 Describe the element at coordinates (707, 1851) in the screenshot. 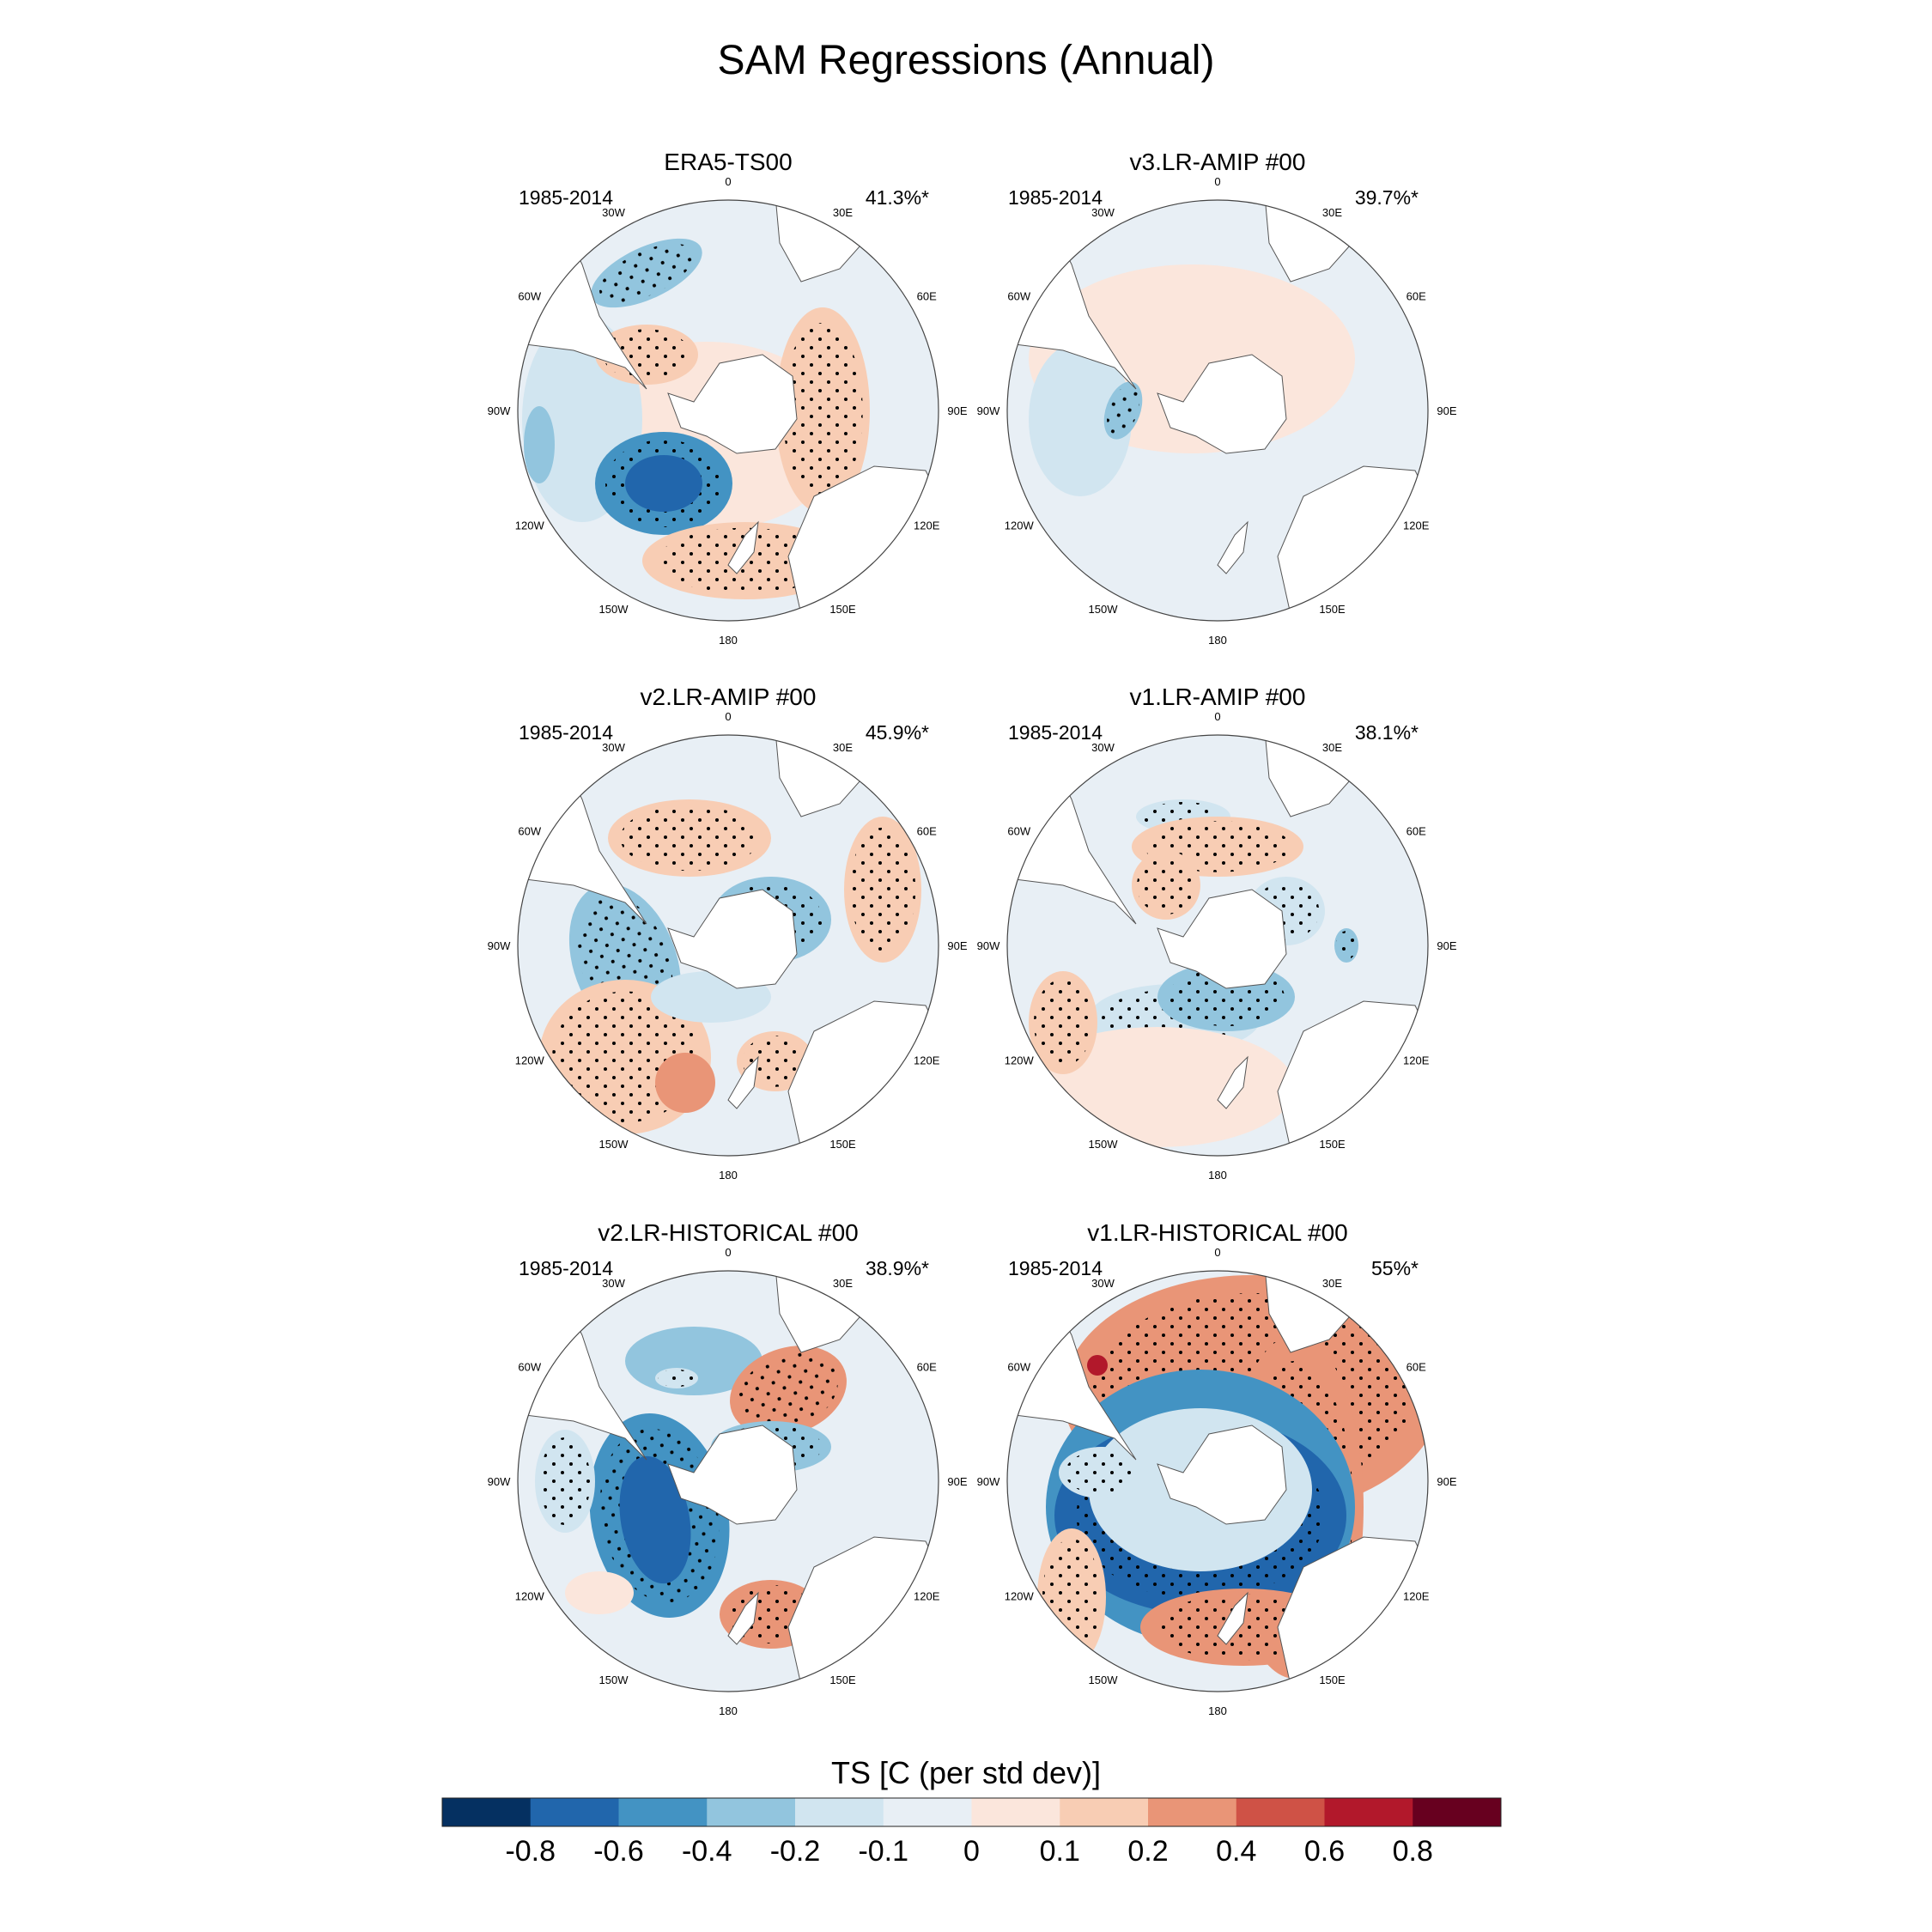

I see `colorbar-tick-label: -0.4` at that location.